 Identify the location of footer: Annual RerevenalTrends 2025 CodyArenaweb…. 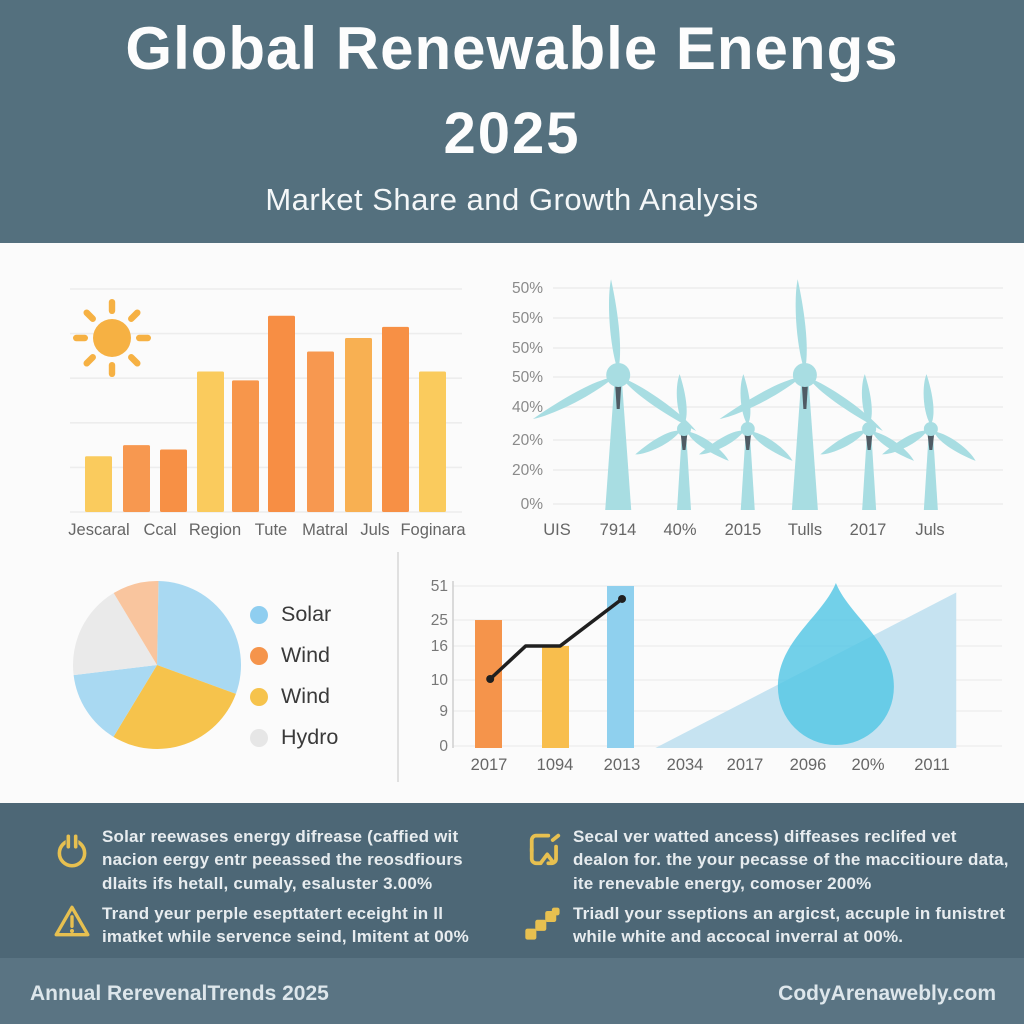
(512, 991).